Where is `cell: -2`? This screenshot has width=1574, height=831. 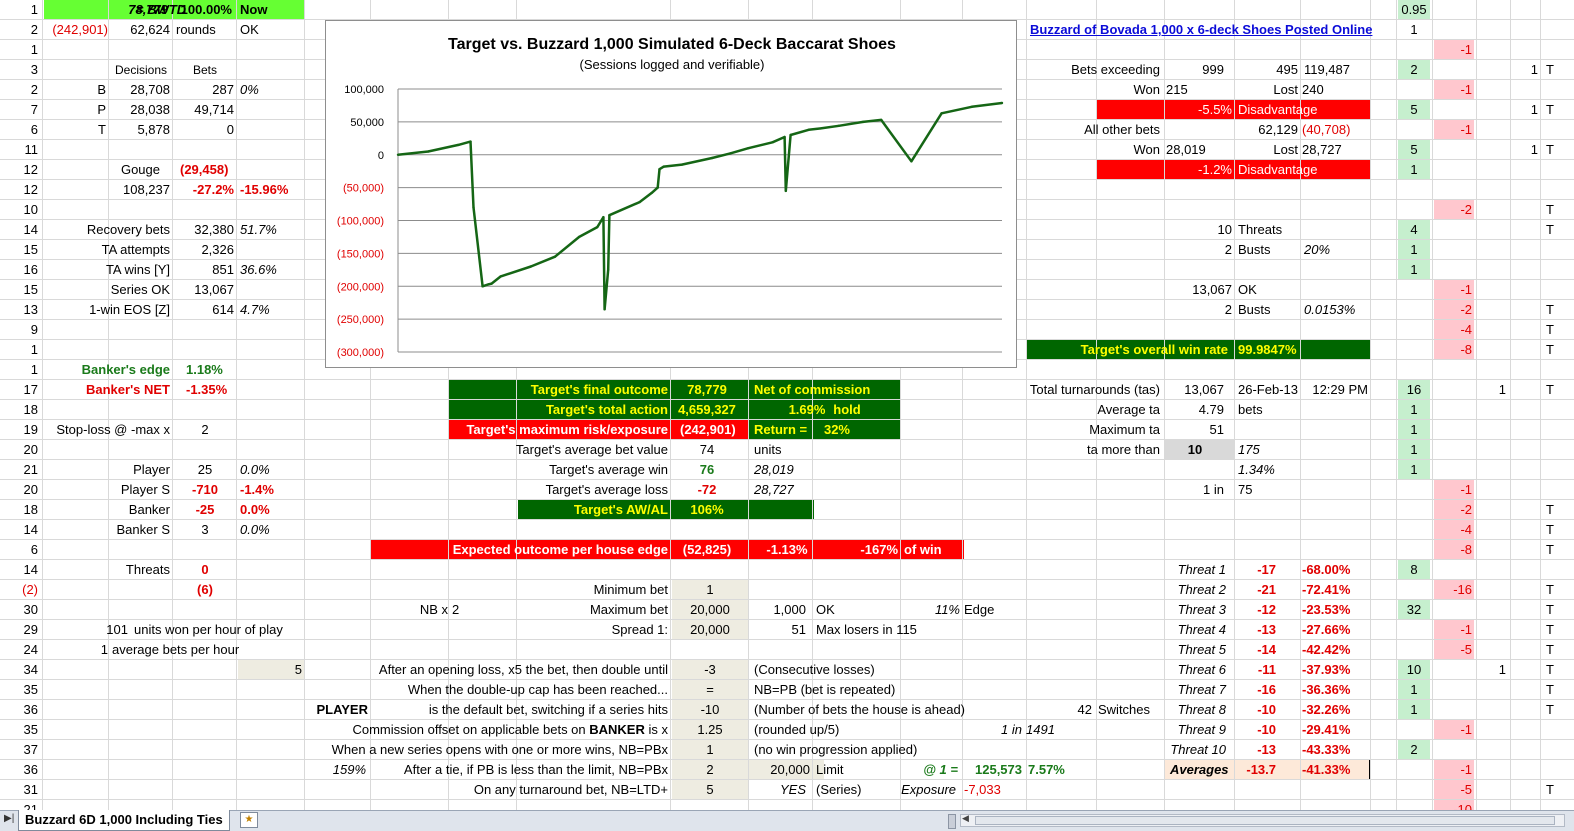
cell: -2 is located at coordinates (1466, 509).